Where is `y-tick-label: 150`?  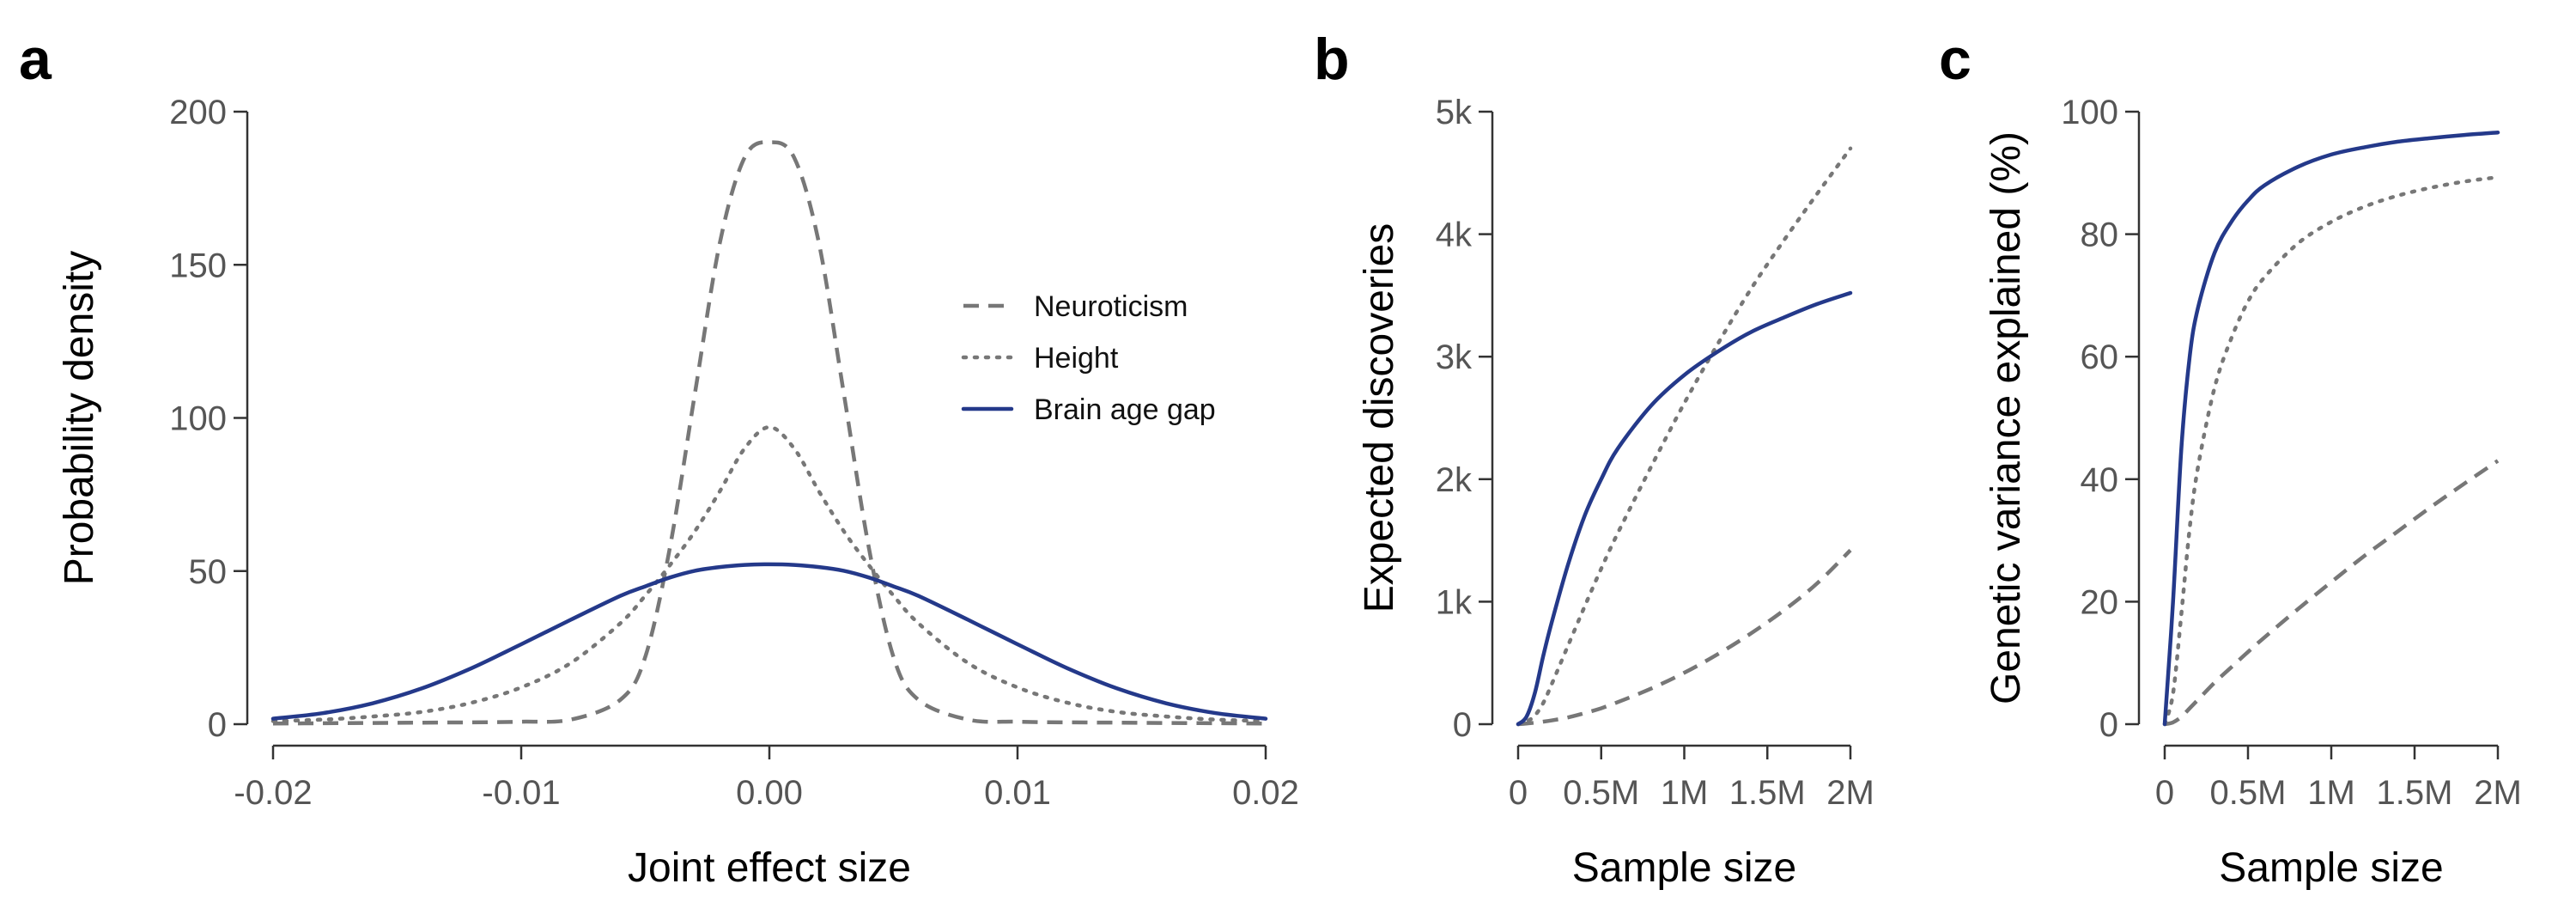 y-tick-label: 150 is located at coordinates (198, 265).